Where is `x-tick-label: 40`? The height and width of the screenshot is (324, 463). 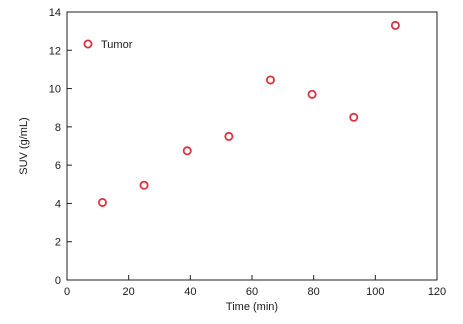 x-tick-label: 40 is located at coordinates (190, 292).